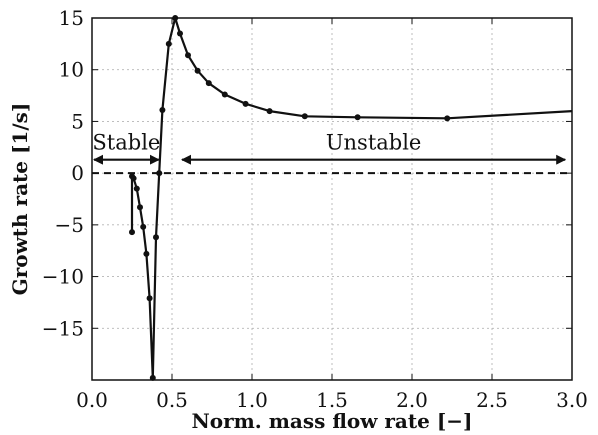 This screenshot has width=598, height=435. I want to click on y-tick-label: −10, so click(63, 277).